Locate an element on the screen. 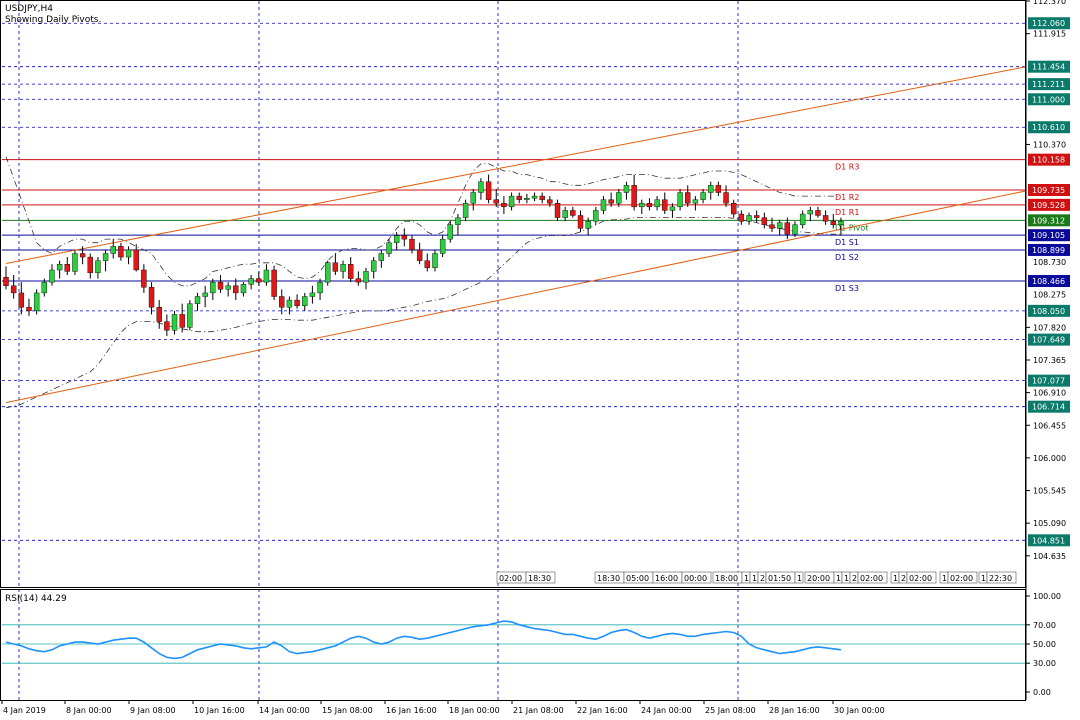 This screenshot has height=720, width=1080. rsi-tick-label: 30.00 is located at coordinates (1044, 663).